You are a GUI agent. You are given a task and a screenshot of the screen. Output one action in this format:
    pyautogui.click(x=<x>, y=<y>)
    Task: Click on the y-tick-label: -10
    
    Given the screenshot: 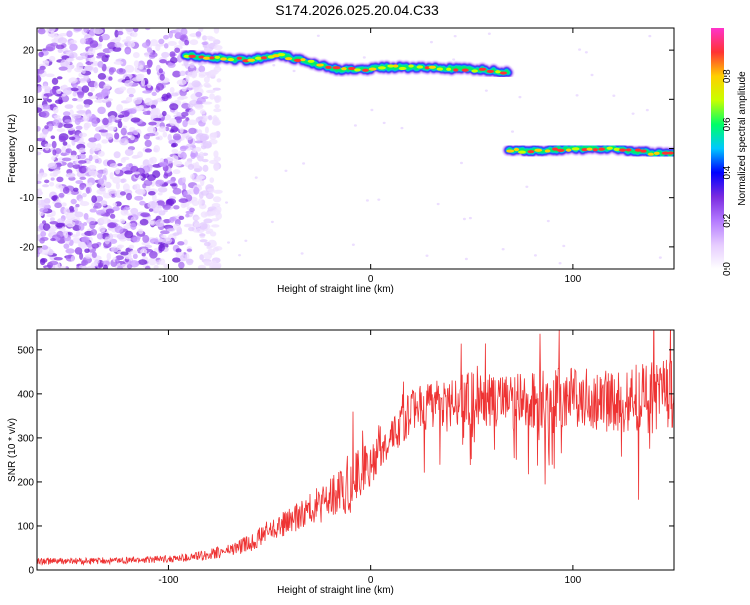 What is the action you would take?
    pyautogui.click(x=27, y=198)
    